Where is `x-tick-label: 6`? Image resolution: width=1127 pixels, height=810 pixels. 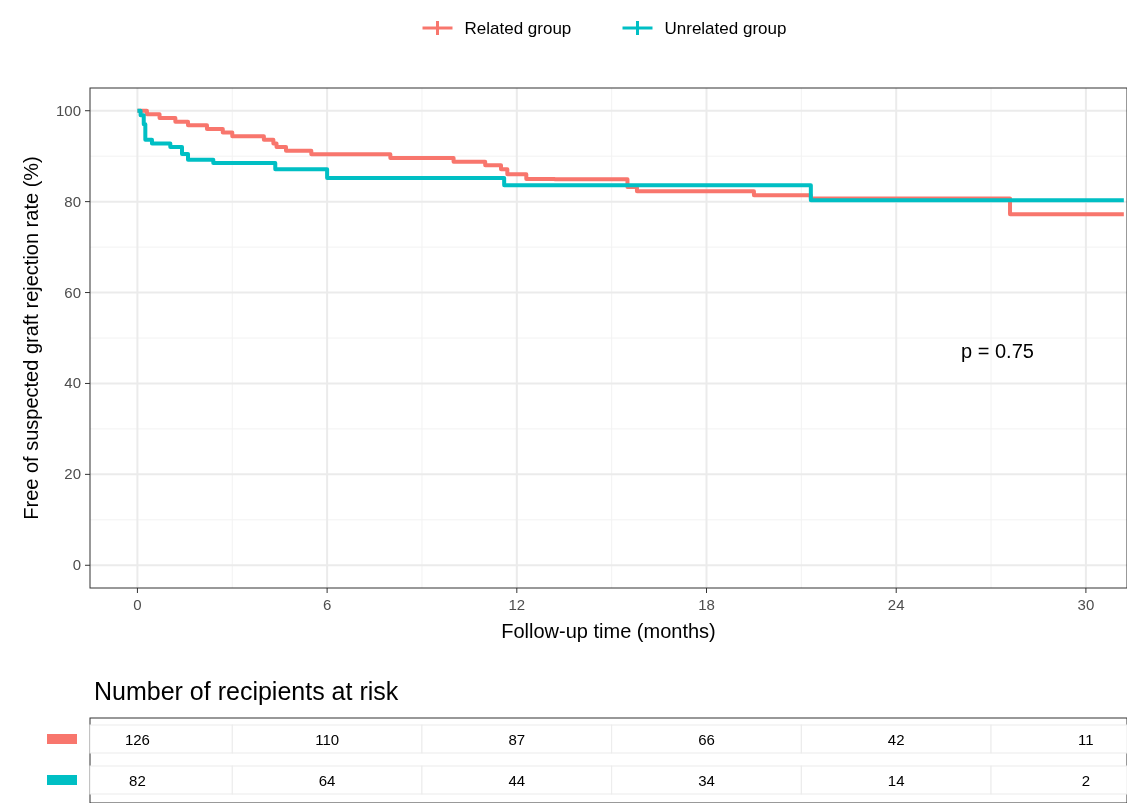
x-tick-label: 6 is located at coordinates (327, 604).